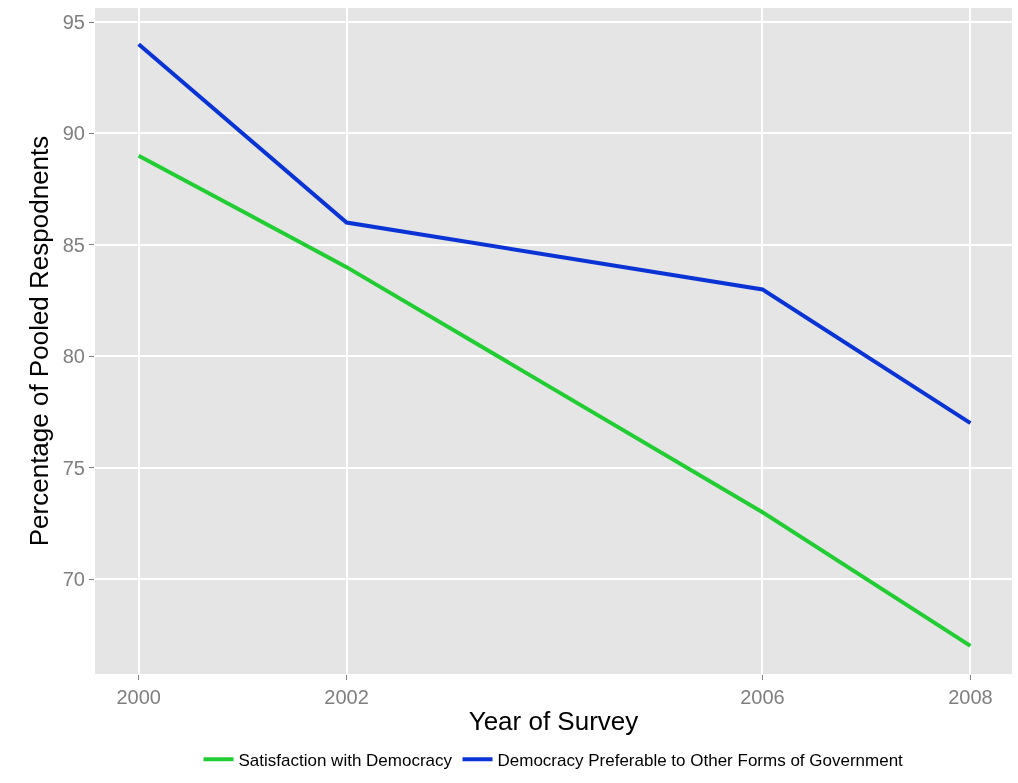 This screenshot has height=783, width=1018. What do you see at coordinates (345, 760) in the screenshot?
I see `legend-label: Satisfaction with Democracy` at bounding box center [345, 760].